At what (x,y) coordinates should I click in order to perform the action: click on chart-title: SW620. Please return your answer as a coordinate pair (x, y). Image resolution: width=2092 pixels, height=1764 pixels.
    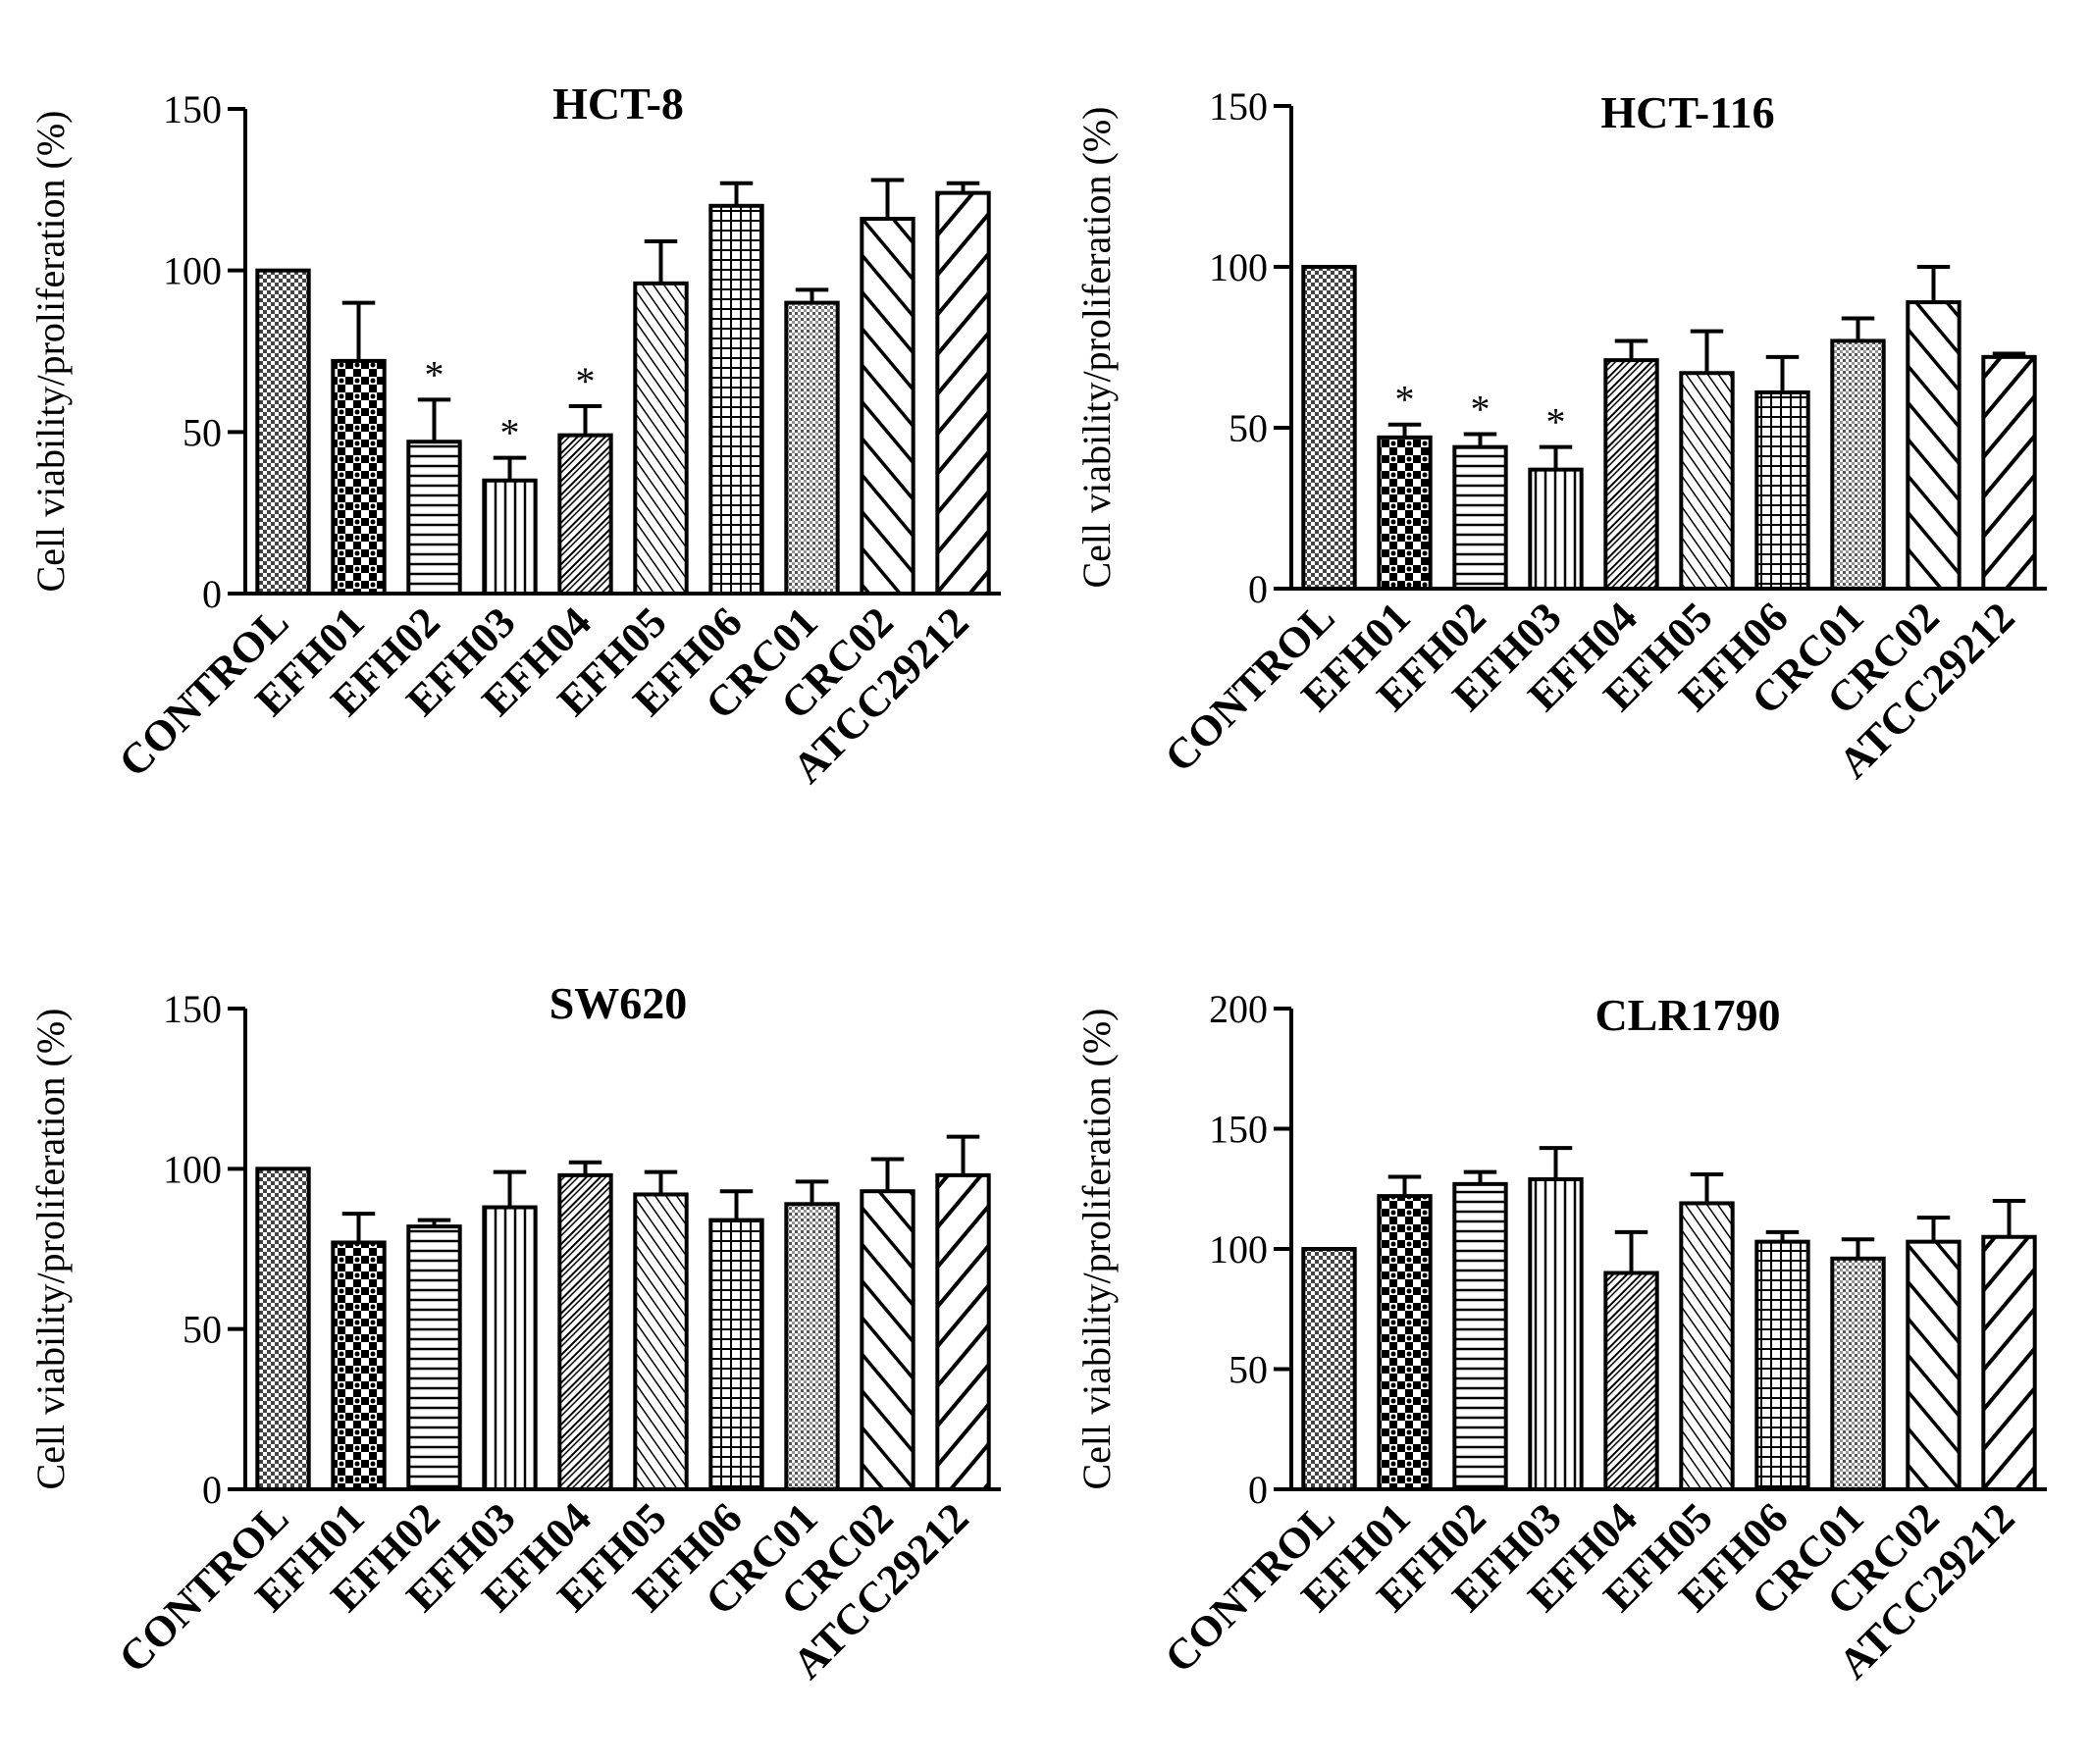
    Looking at the image, I should click on (618, 1003).